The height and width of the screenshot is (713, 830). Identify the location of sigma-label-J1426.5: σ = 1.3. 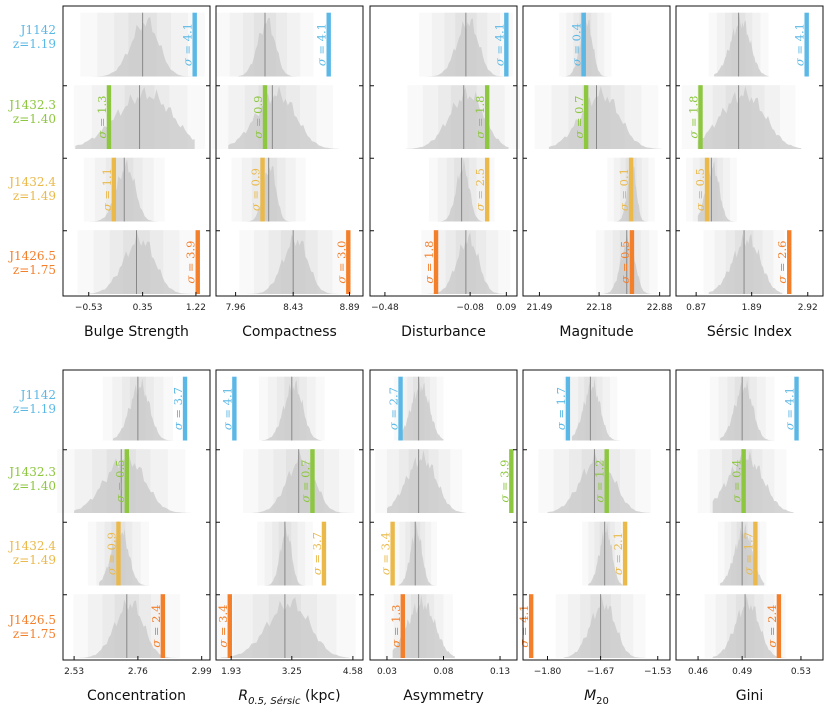
(396, 626).